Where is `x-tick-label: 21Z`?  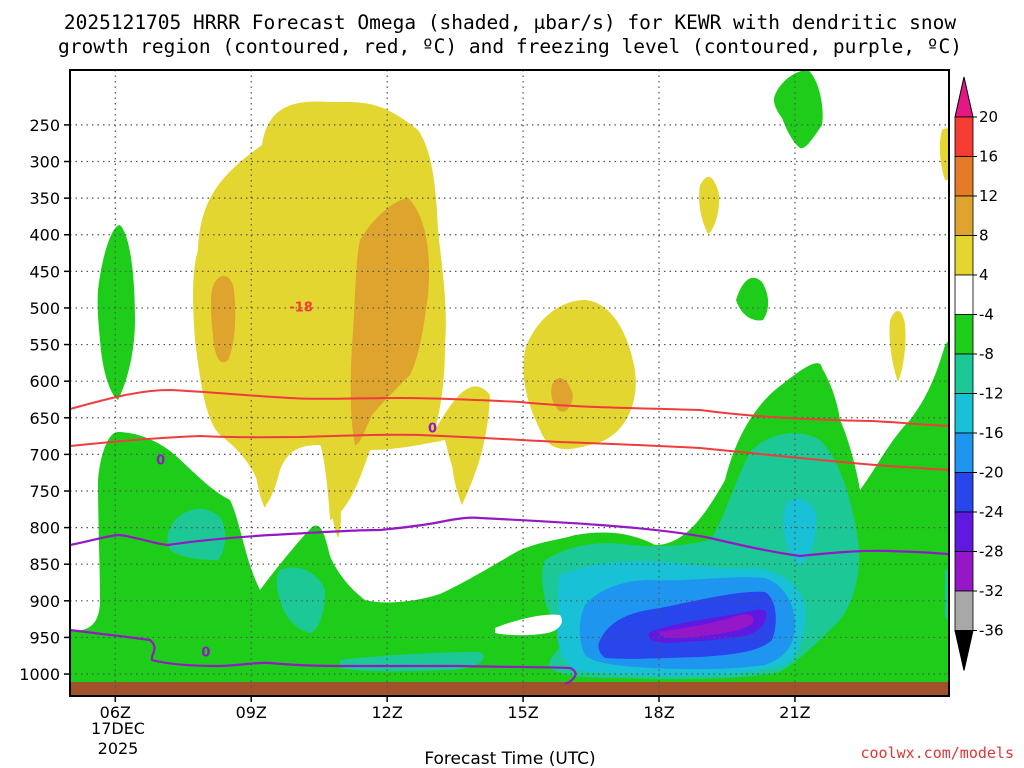
x-tick-label: 21Z is located at coordinates (794, 712).